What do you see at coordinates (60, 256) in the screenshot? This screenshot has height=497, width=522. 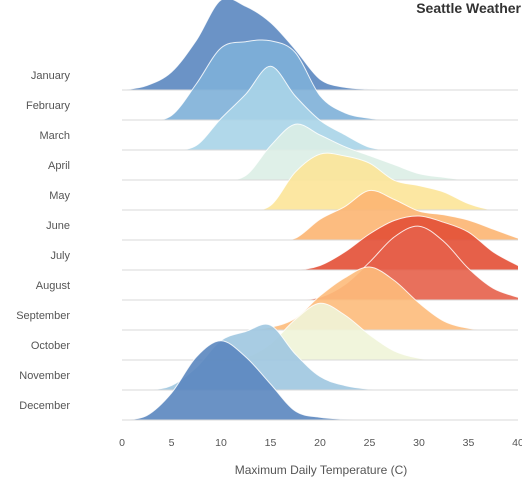 I see `month-label-july: July` at bounding box center [60, 256].